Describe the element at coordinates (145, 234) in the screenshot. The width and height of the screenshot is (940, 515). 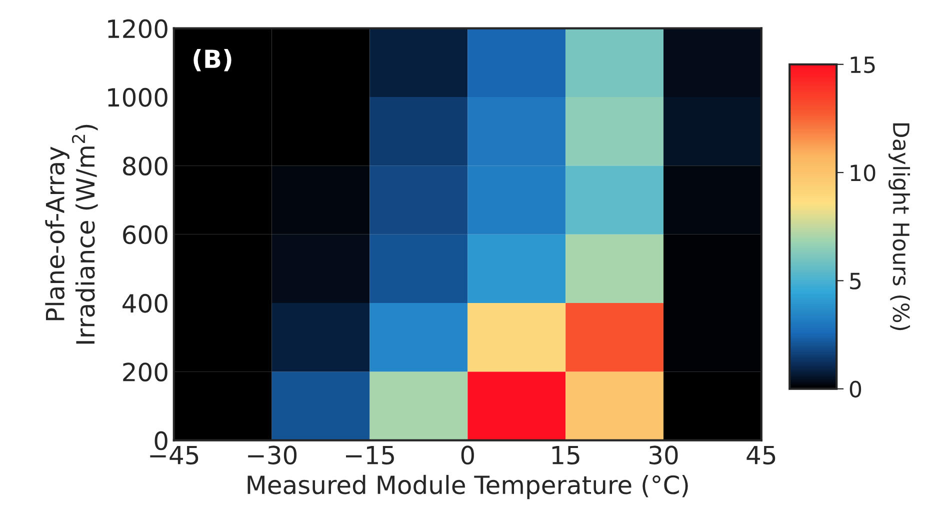
I see `y-tick-label: 600` at that location.